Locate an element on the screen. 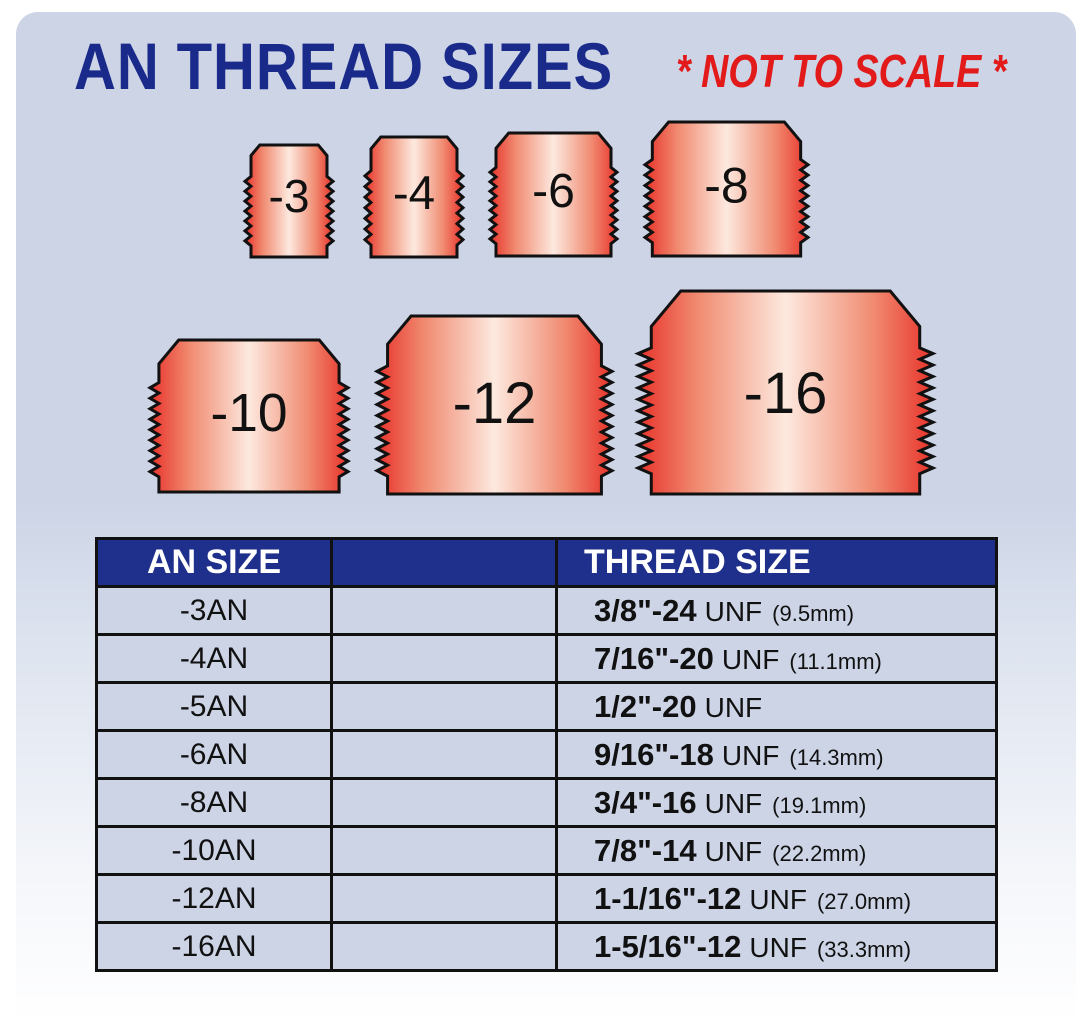 Image resolution: width=1084 pixels, height=1024 pixels. thread-size-cell: 7/16"-20 UNF (11.1mm) is located at coordinates (776, 658).